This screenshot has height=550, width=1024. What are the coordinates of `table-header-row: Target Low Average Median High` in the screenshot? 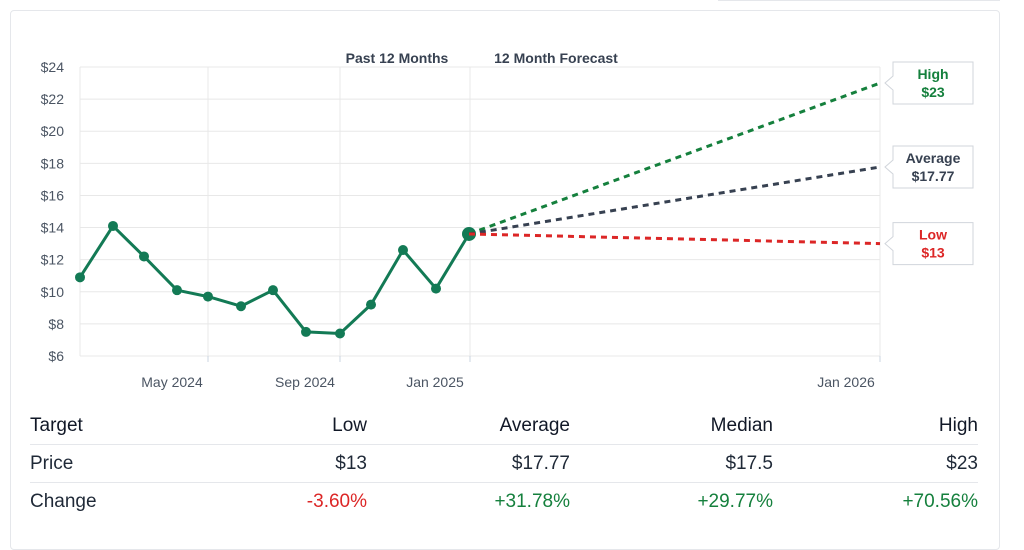 It's located at (504, 426).